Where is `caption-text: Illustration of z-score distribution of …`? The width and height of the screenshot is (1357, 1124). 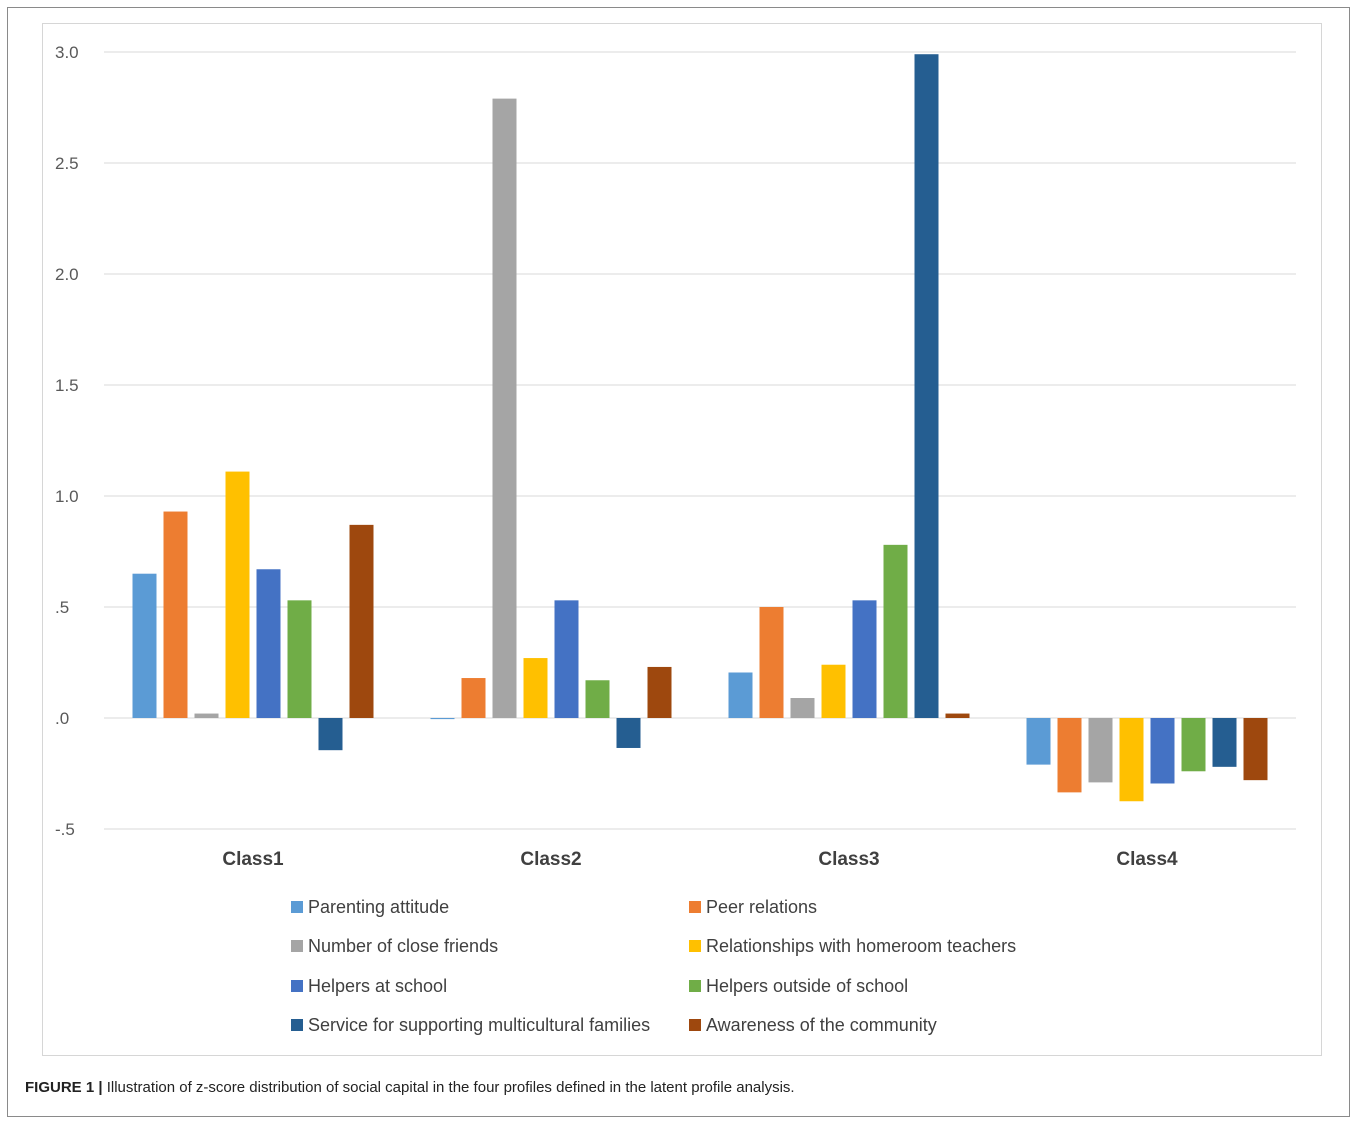
caption-text: Illustration of z-score distribution of … is located at coordinates (450, 1087).